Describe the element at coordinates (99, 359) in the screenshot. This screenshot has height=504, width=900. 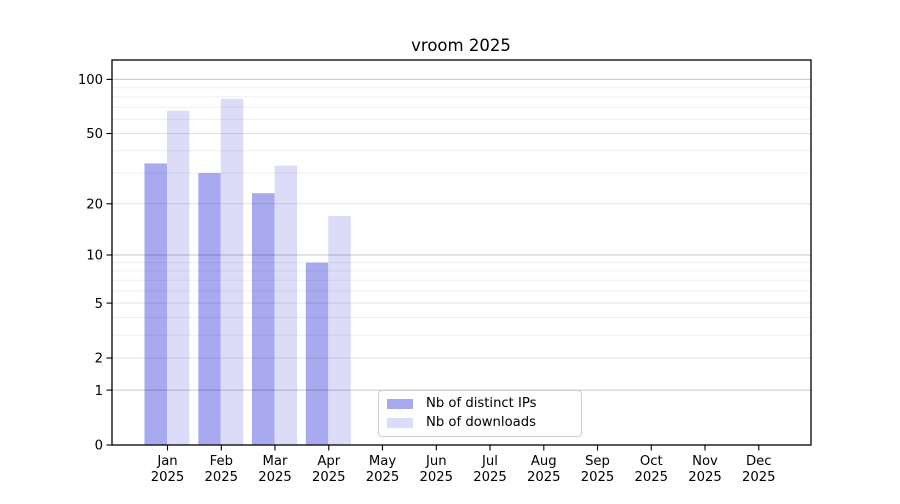
I see `y-tick-label: 2` at that location.